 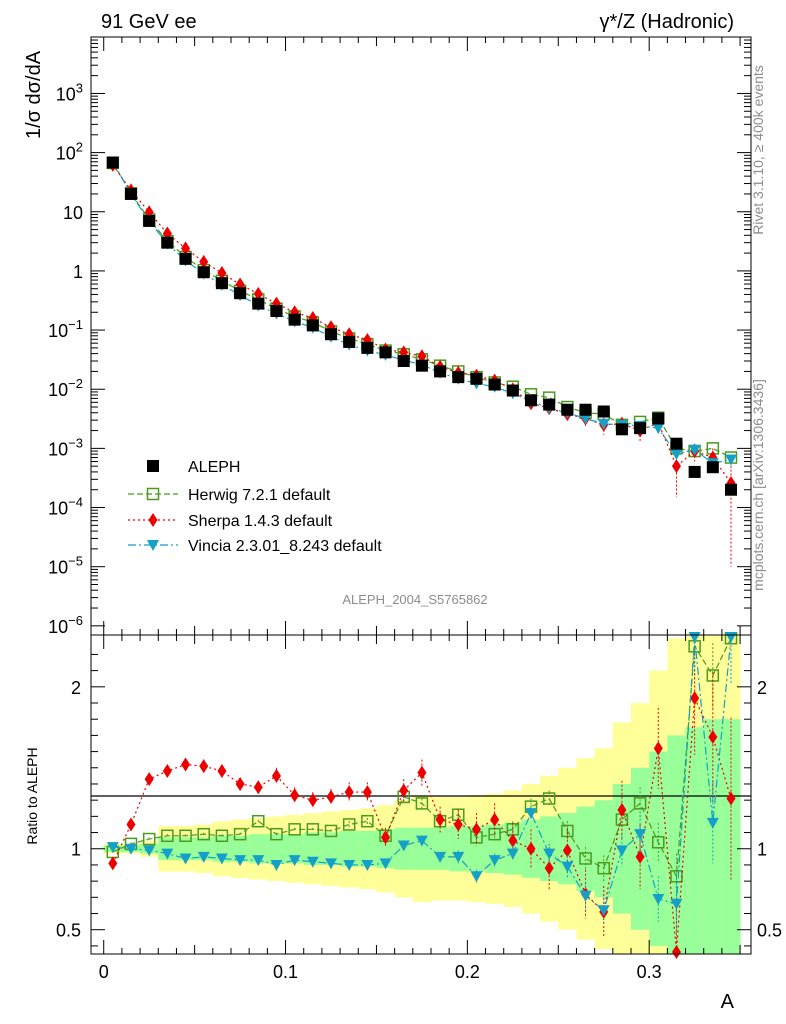 I want to click on main-y-axis-label: 1/σ dσ/dA, so click(x=34, y=94).